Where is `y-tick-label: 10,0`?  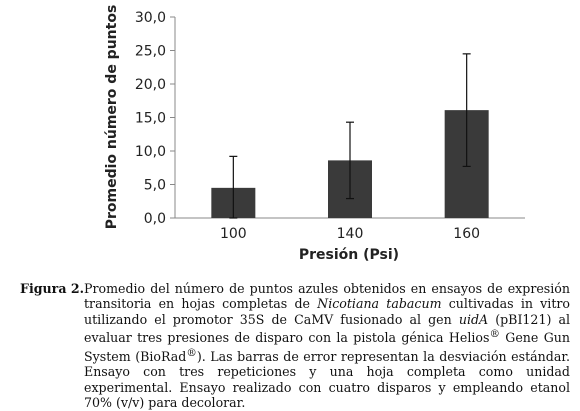 y-tick-label: 10,0 is located at coordinates (150, 152).